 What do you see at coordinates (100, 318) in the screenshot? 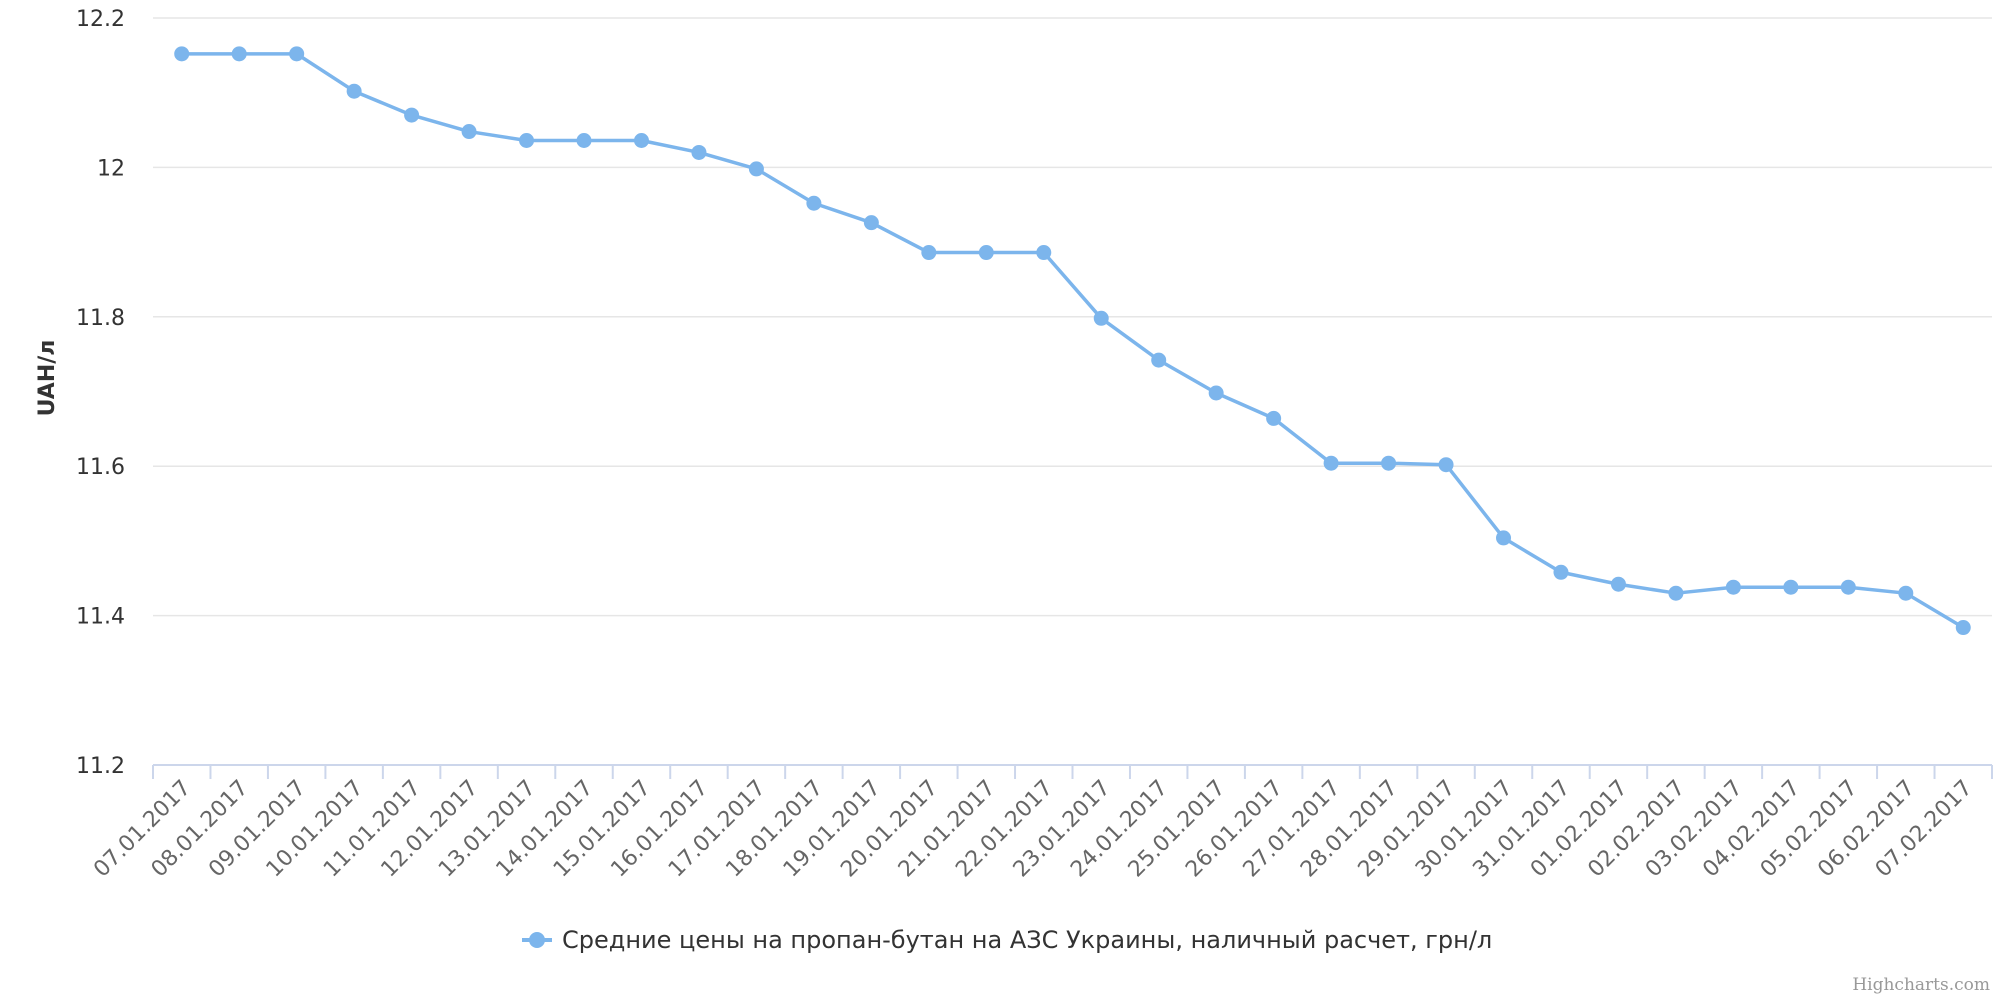
I see `y-tick-label: 11.8` at bounding box center [100, 318].